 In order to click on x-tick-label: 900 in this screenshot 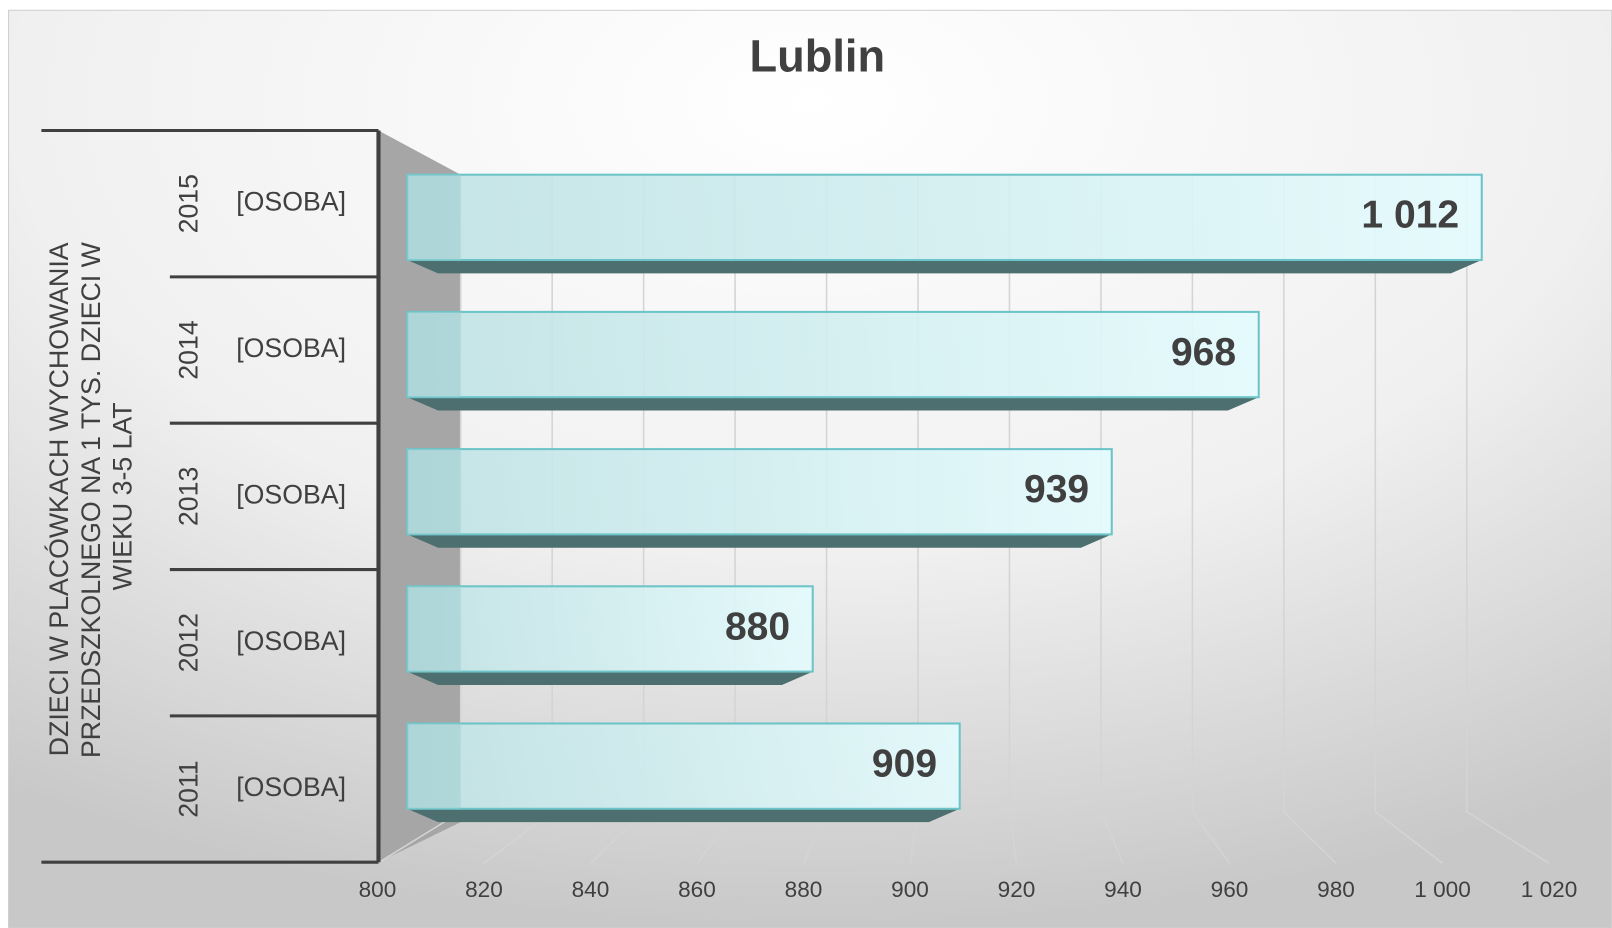, I will do `click(910, 889)`.